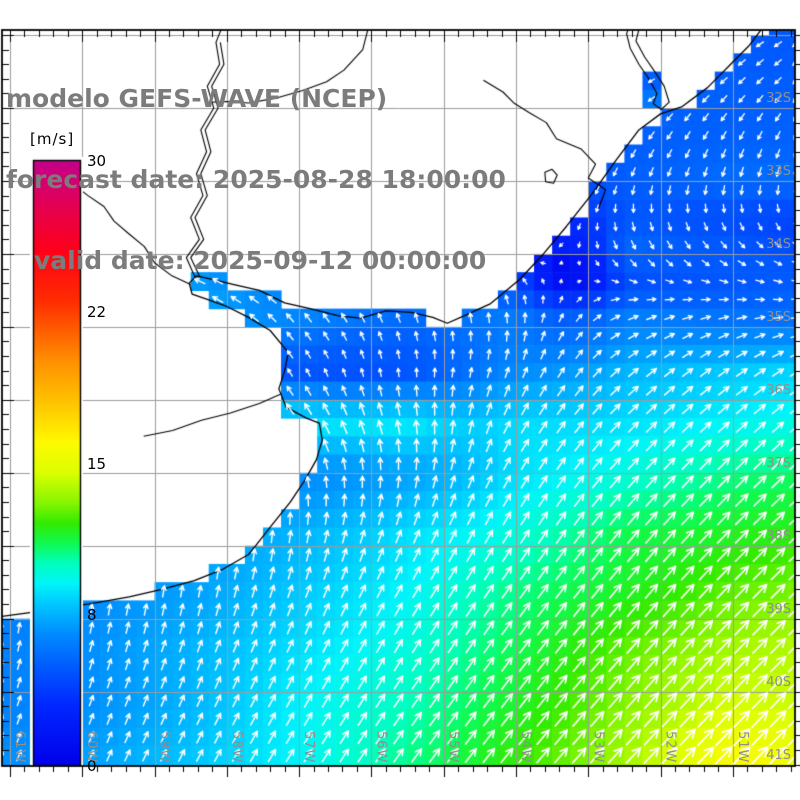 The width and height of the screenshot is (800, 800). What do you see at coordinates (260, 260) in the screenshot?
I see `title-valid-date-line: valid date: 2025-09-12 00:00:00` at bounding box center [260, 260].